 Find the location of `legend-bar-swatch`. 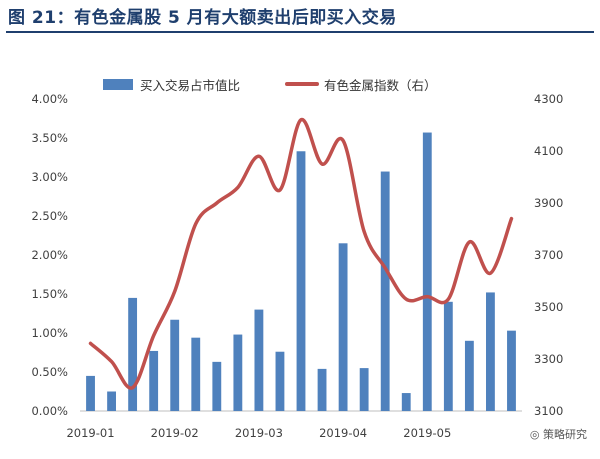

legend-bar-swatch is located at coordinates (118, 84).